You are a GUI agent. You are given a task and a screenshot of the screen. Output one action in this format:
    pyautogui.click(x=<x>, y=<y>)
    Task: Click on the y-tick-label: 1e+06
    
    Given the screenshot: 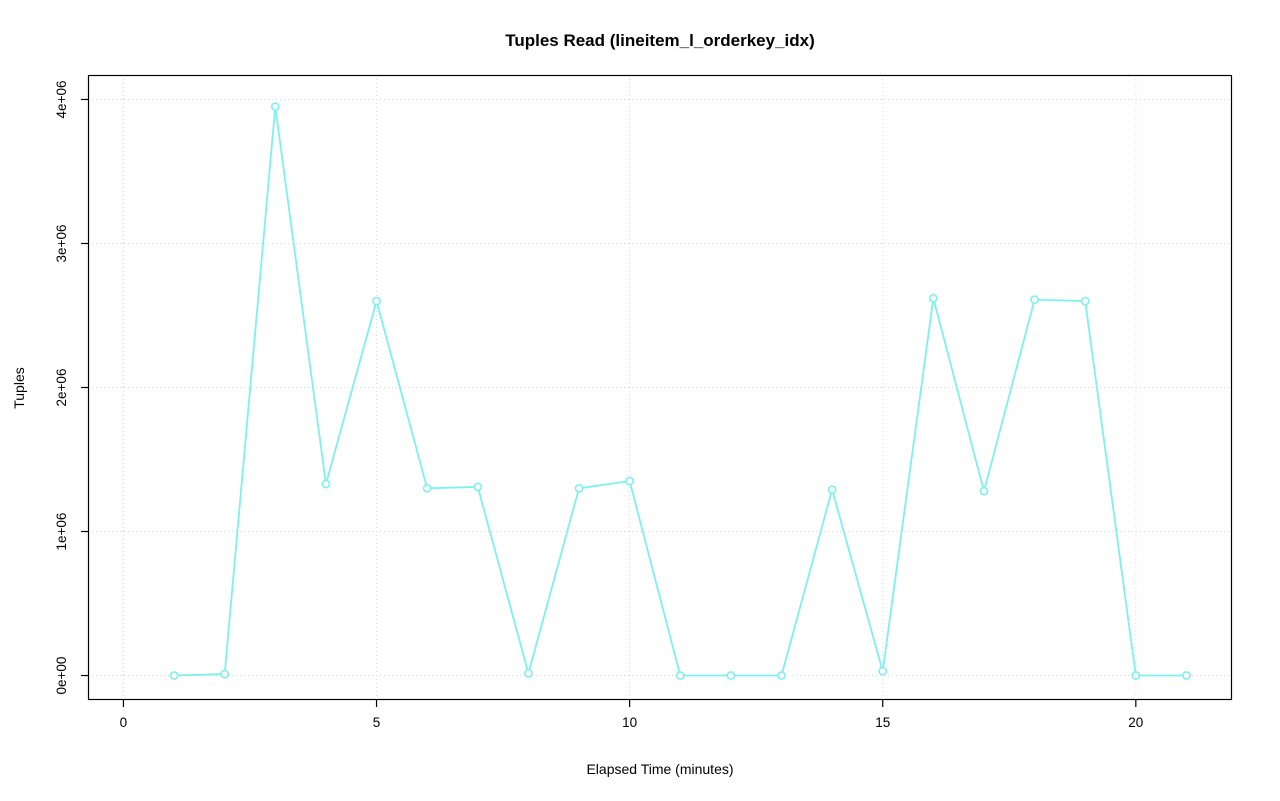 What is the action you would take?
    pyautogui.click(x=61, y=532)
    